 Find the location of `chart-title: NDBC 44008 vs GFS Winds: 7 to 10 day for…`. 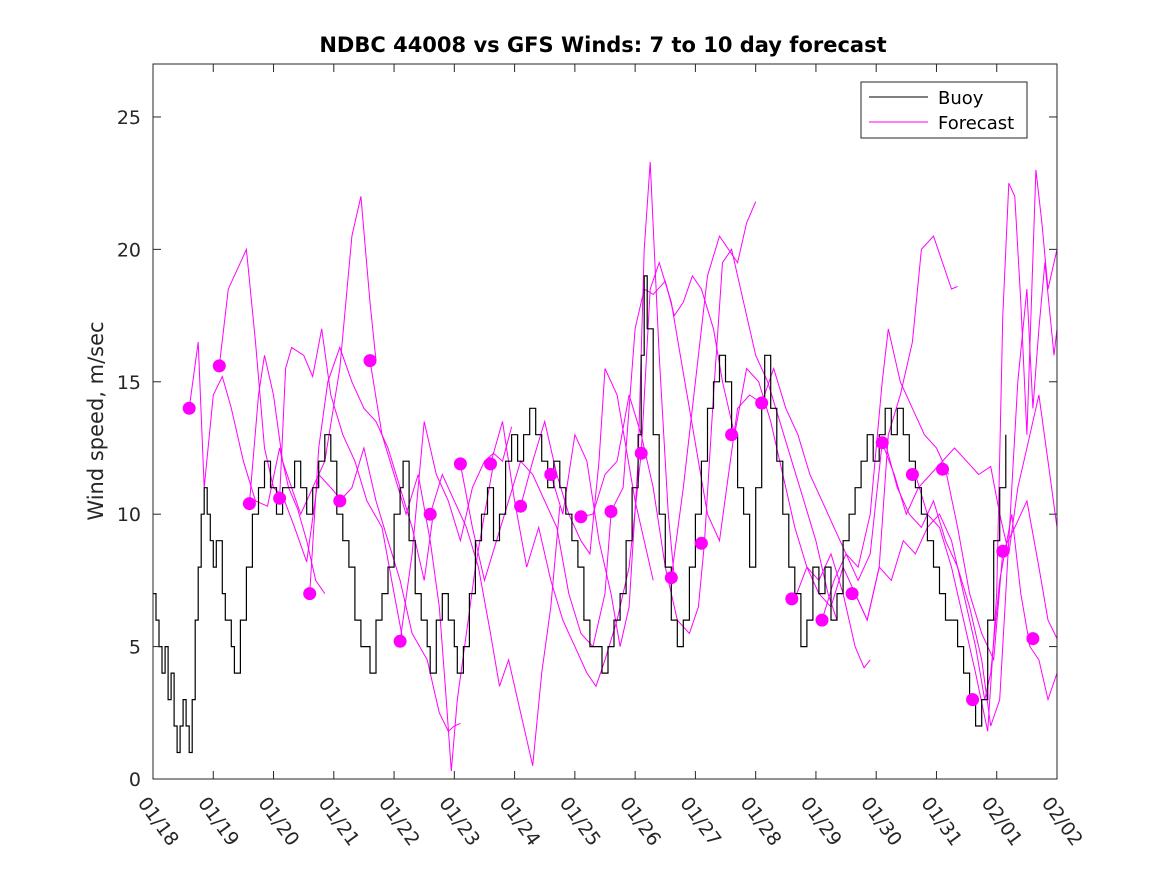

chart-title: NDBC 44008 vs GFS Winds: 7 to 10 day for… is located at coordinates (602, 45).